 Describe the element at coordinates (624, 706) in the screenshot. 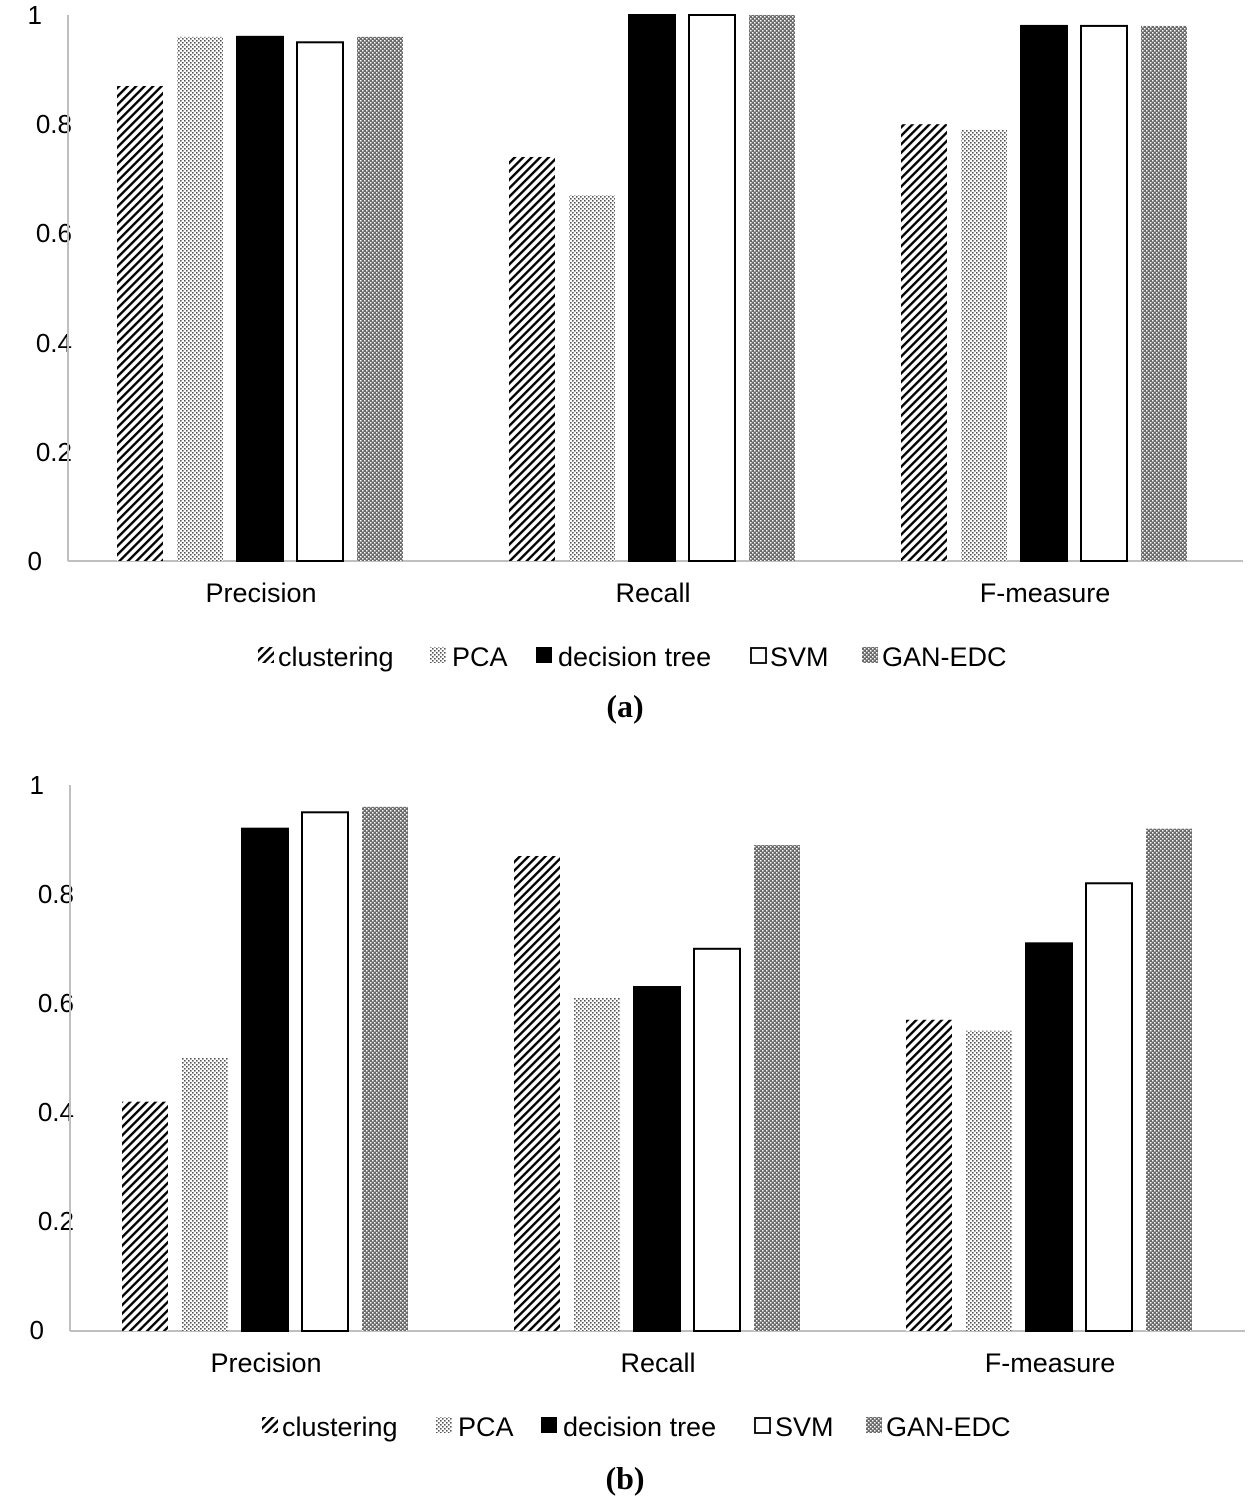

I see `panel-label-a: (a)` at that location.